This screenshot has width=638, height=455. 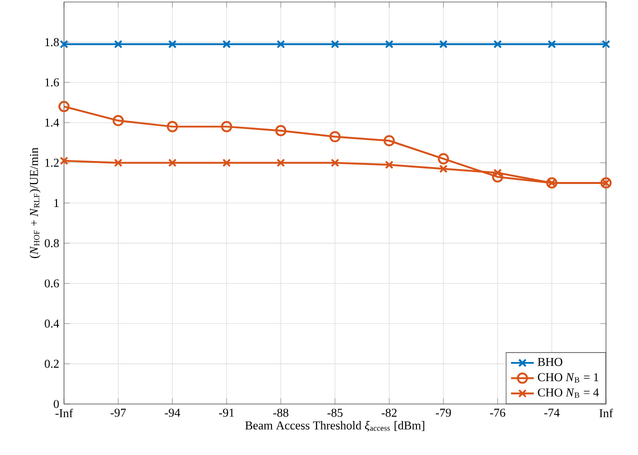 What do you see at coordinates (498, 412) in the screenshot?
I see `x-tick-label: -76` at bounding box center [498, 412].